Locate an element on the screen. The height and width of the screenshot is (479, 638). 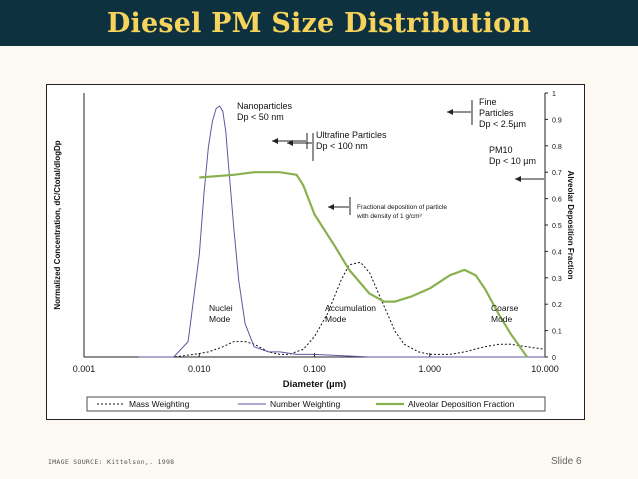
annotation-line: Accumulation is located at coordinates (350, 308).